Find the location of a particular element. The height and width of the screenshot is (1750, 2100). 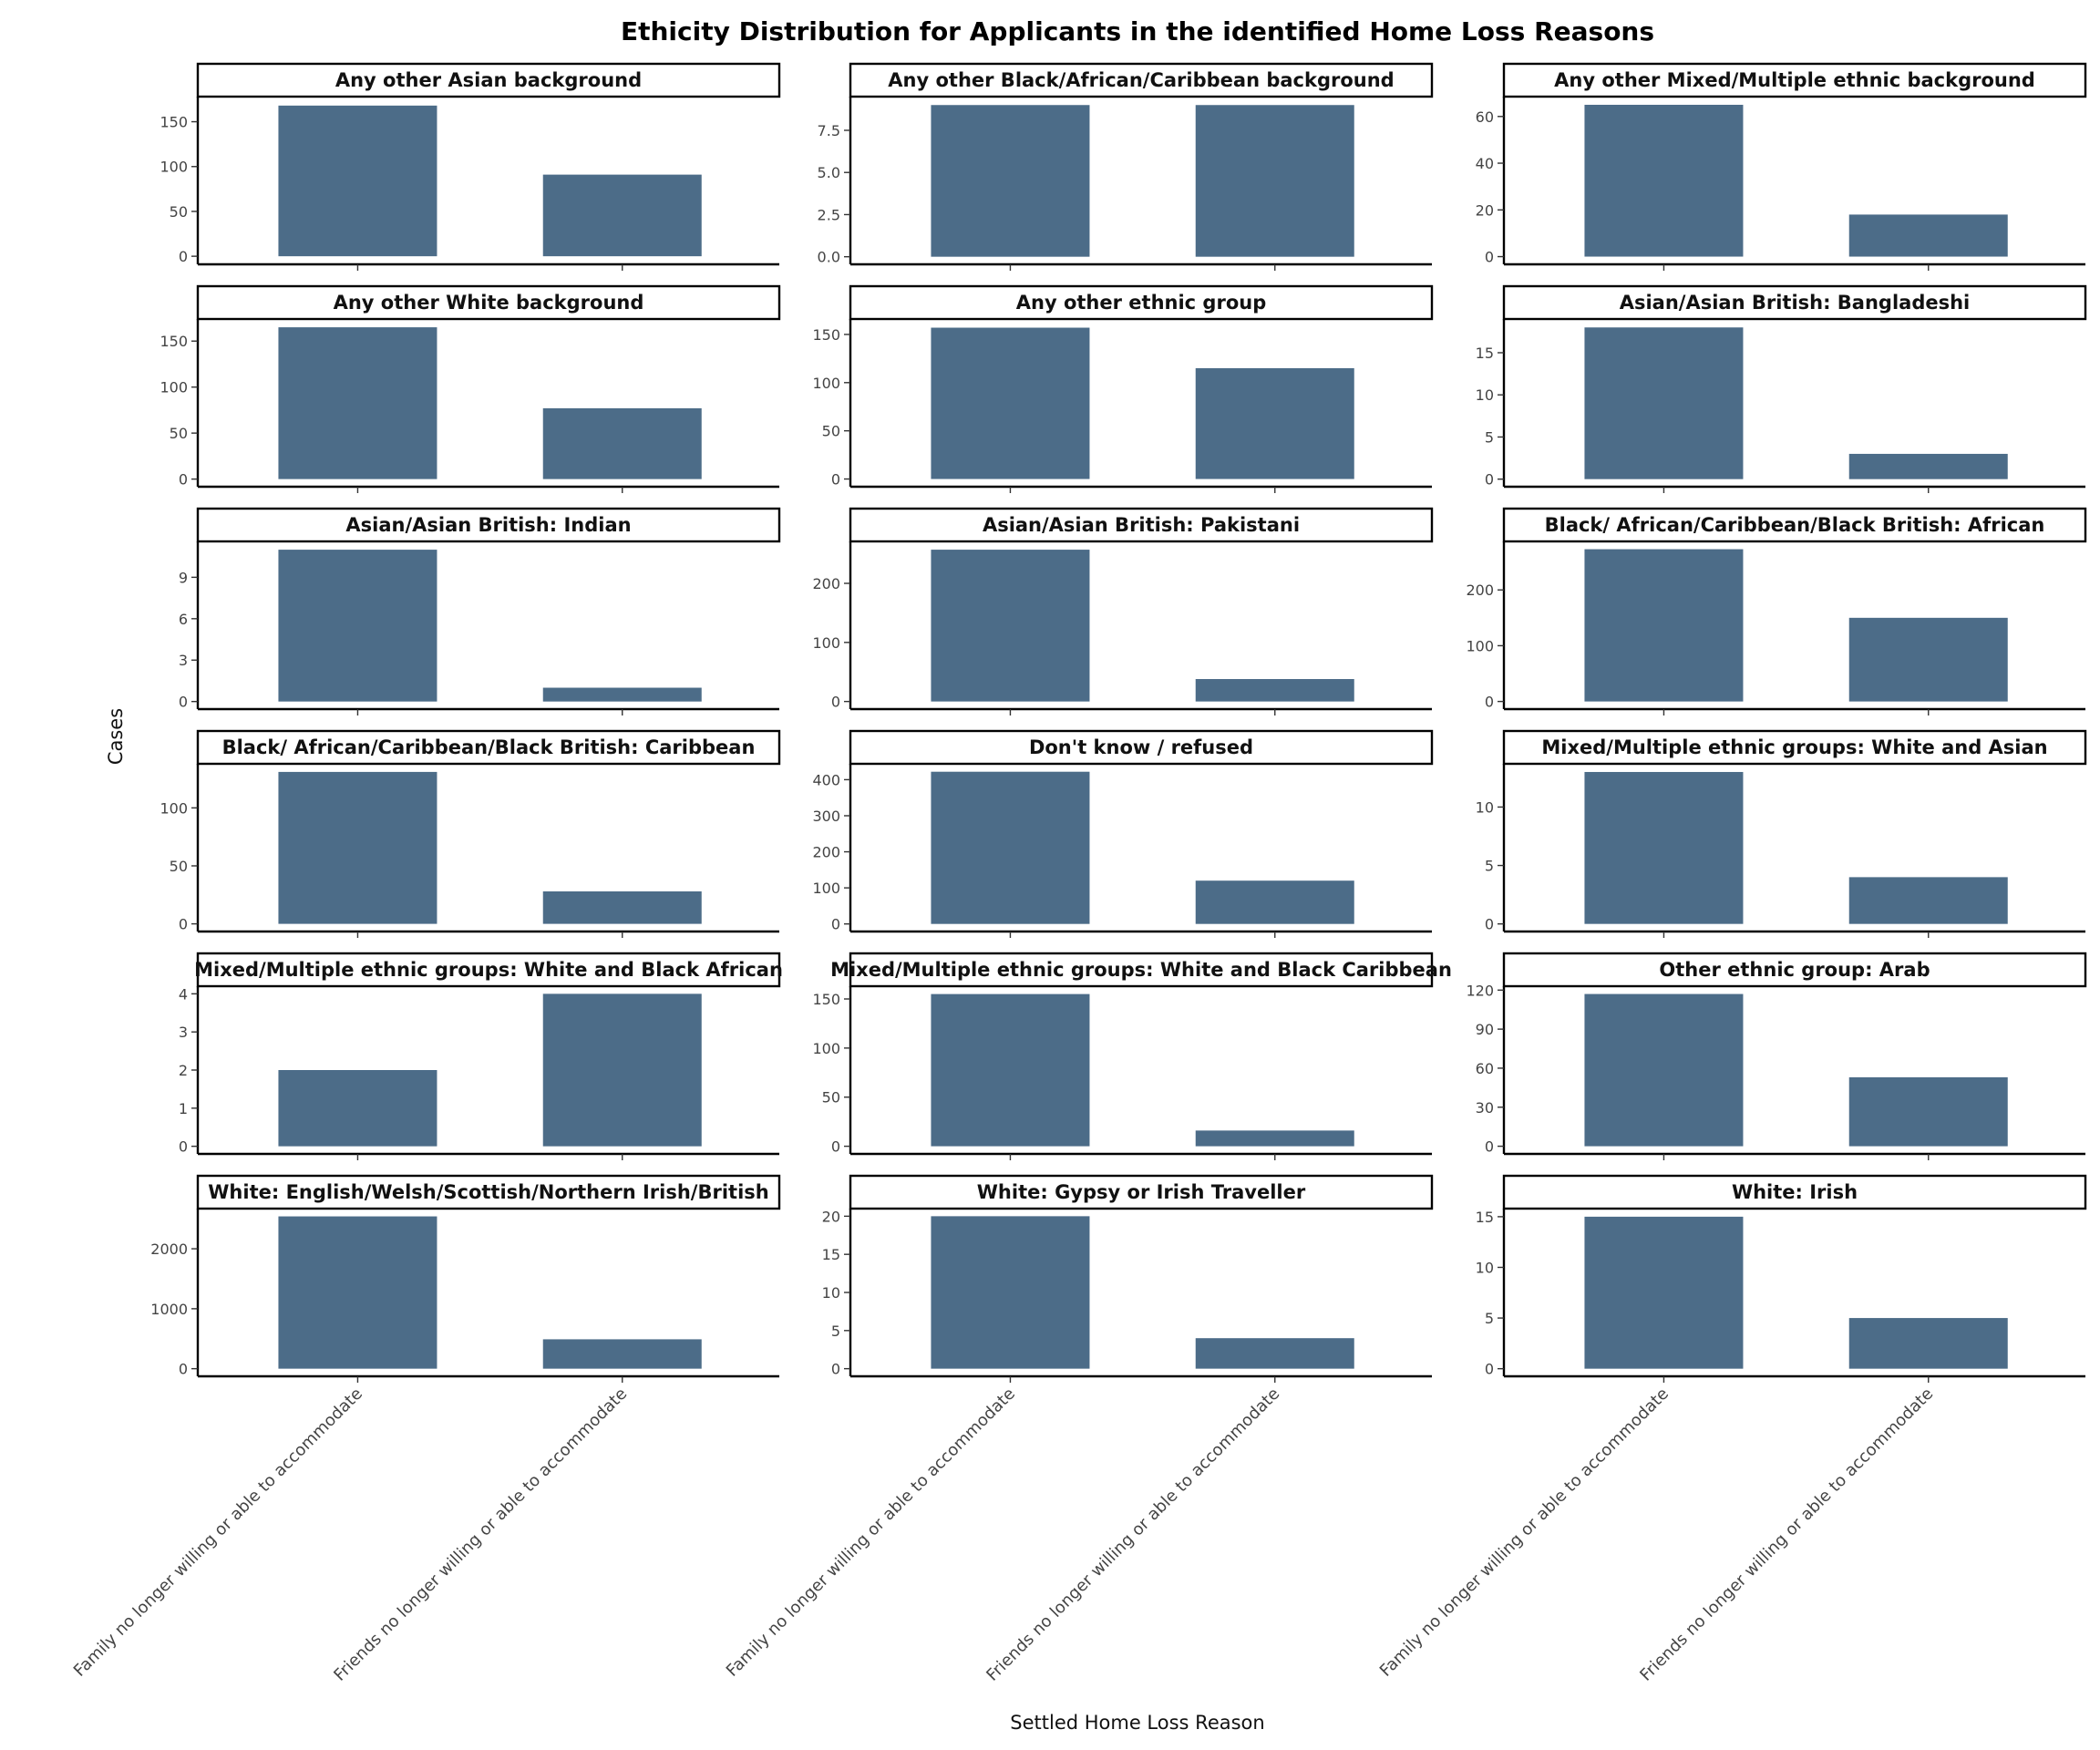

y-tick-label: 120 is located at coordinates (1480, 991).